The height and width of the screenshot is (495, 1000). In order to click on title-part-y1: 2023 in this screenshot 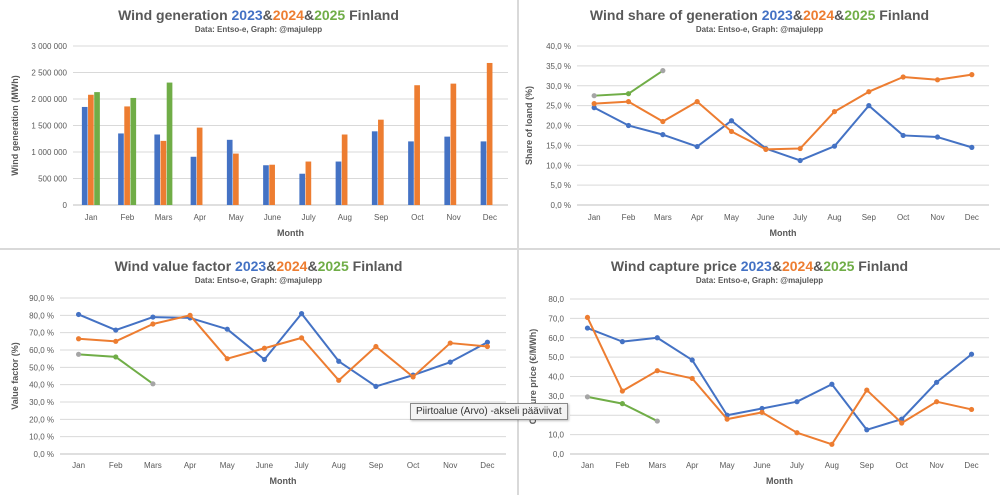, I will do `click(756, 266)`.